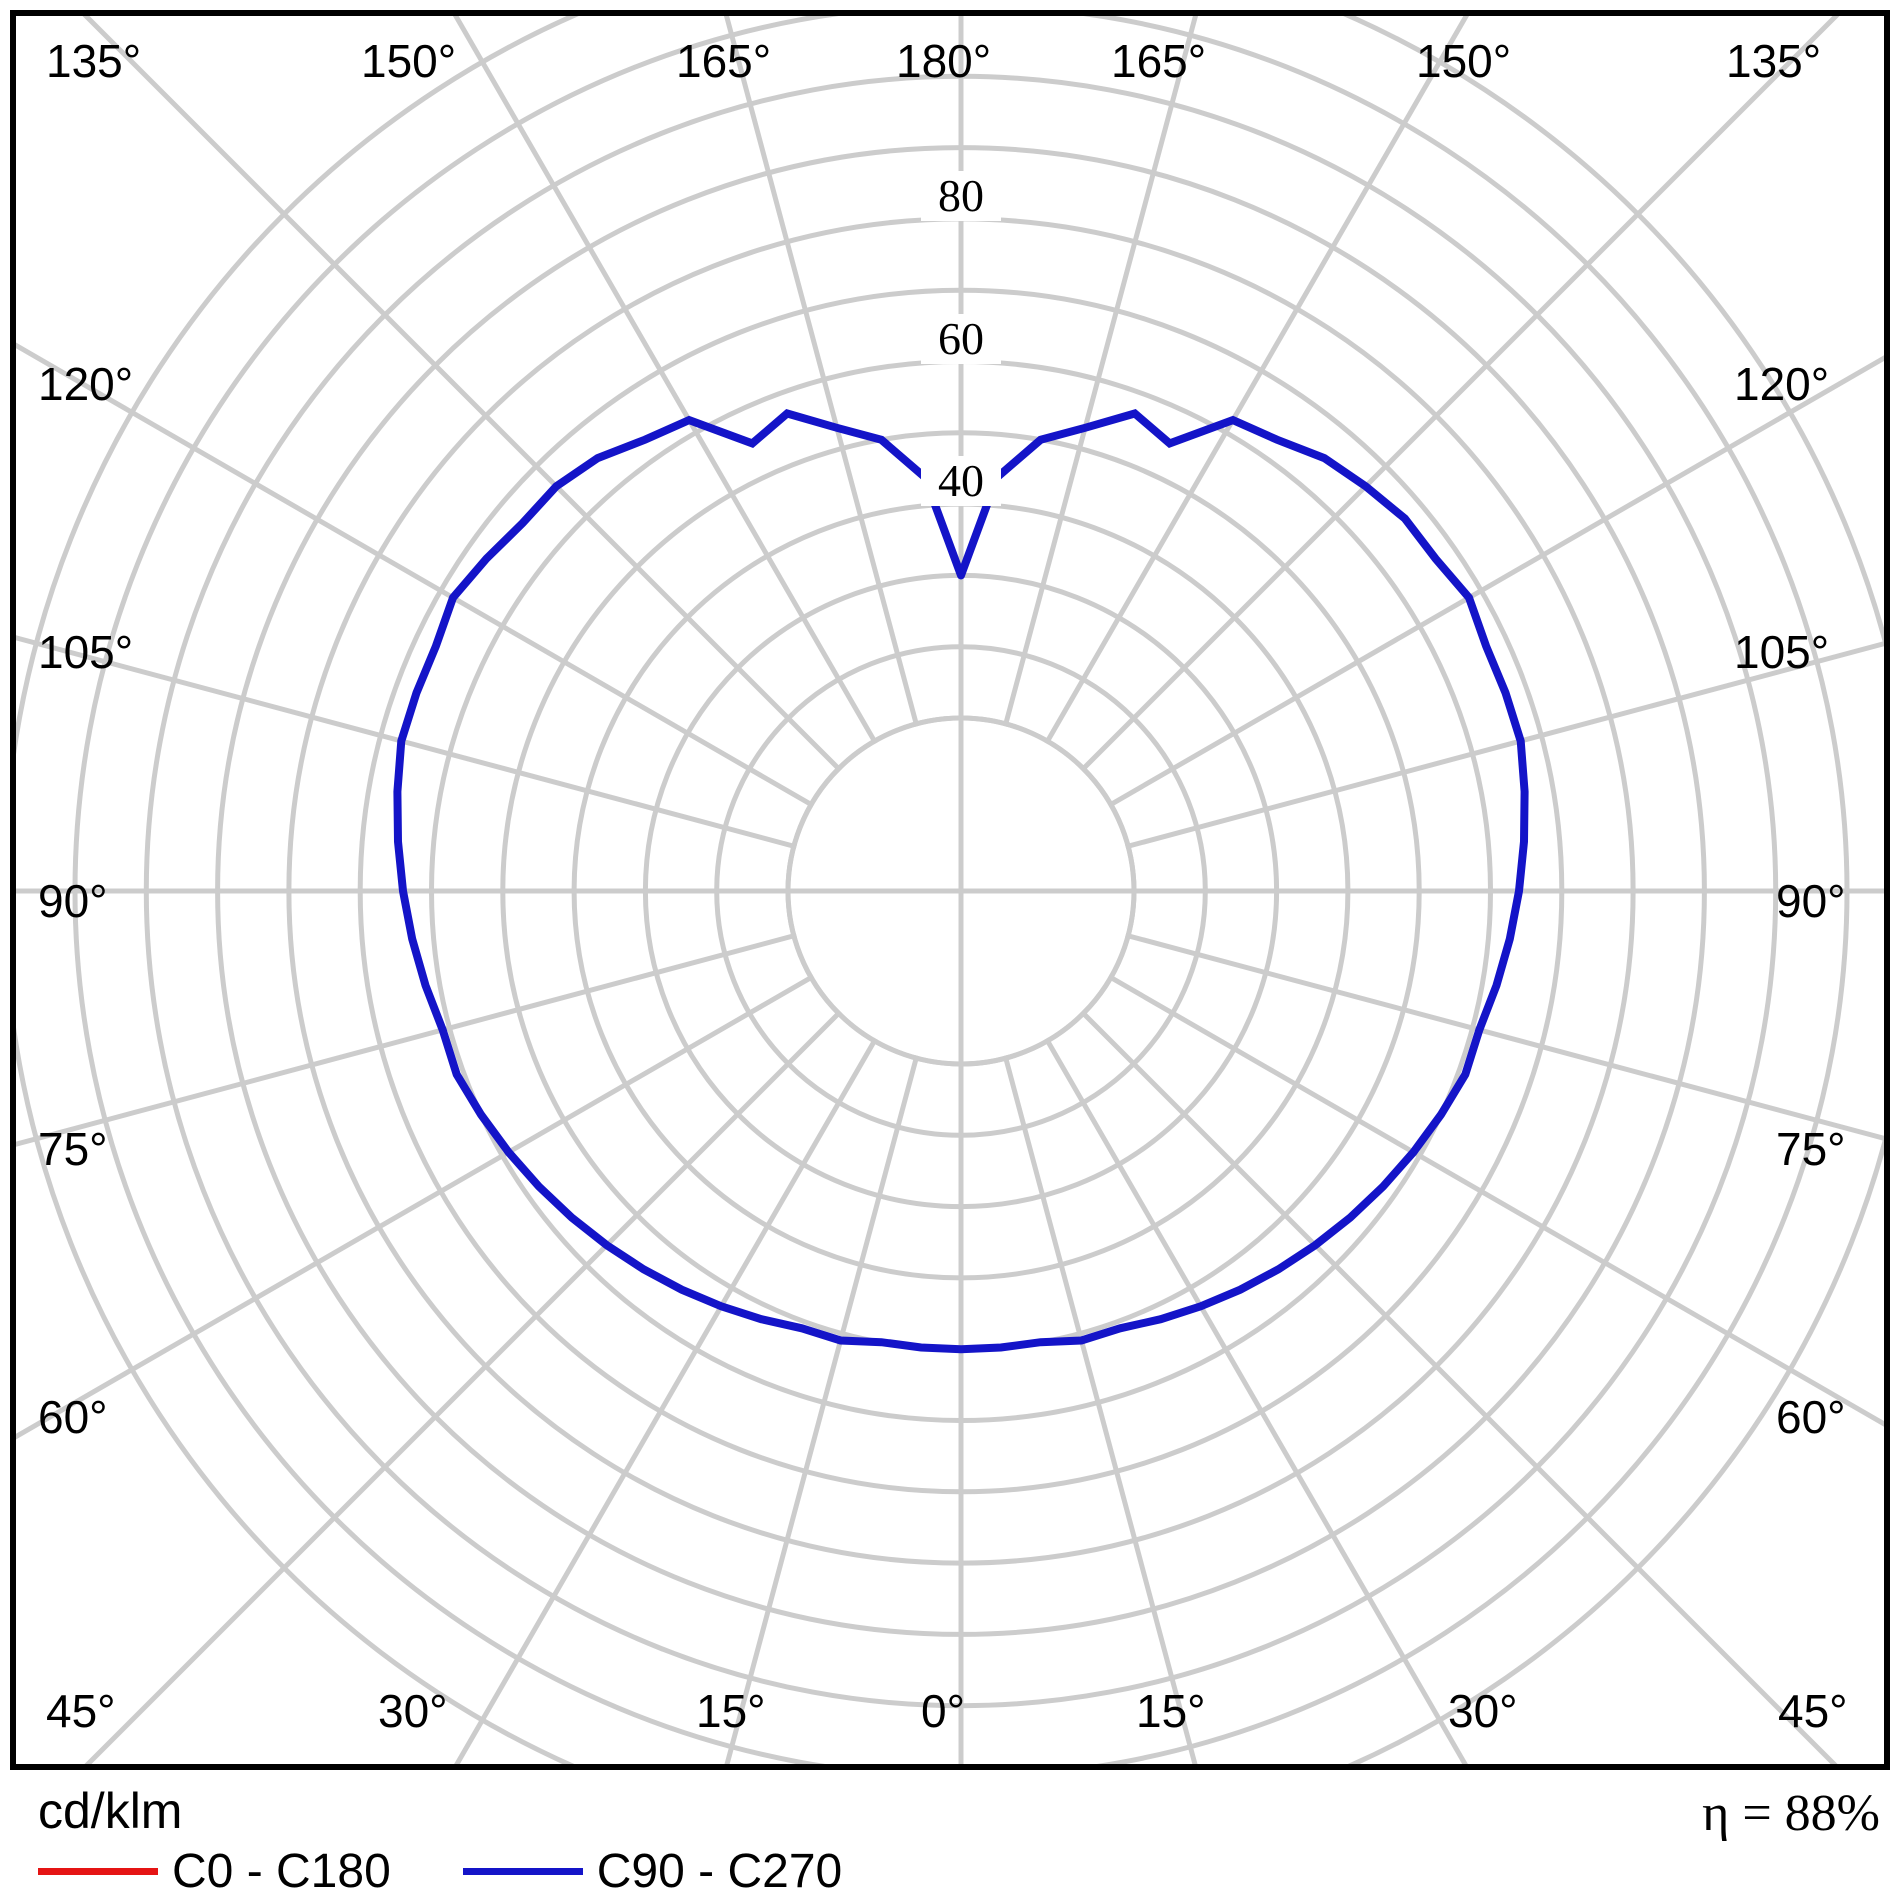  Describe the element at coordinates (950, 1838) in the screenshot. I see `chart-footer: cd/klm η = 88% C0 - C180 C90 - C270` at that location.